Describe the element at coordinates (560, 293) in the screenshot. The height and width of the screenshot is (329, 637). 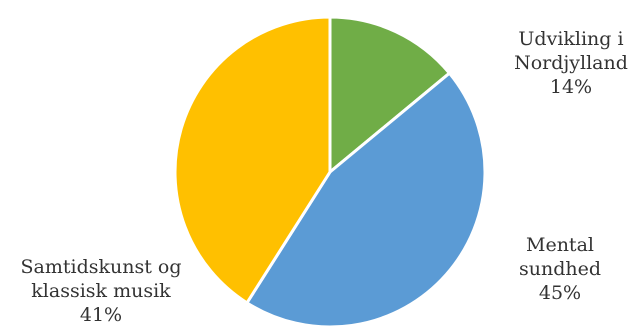
I see `slice-value-label: 45%` at that location.